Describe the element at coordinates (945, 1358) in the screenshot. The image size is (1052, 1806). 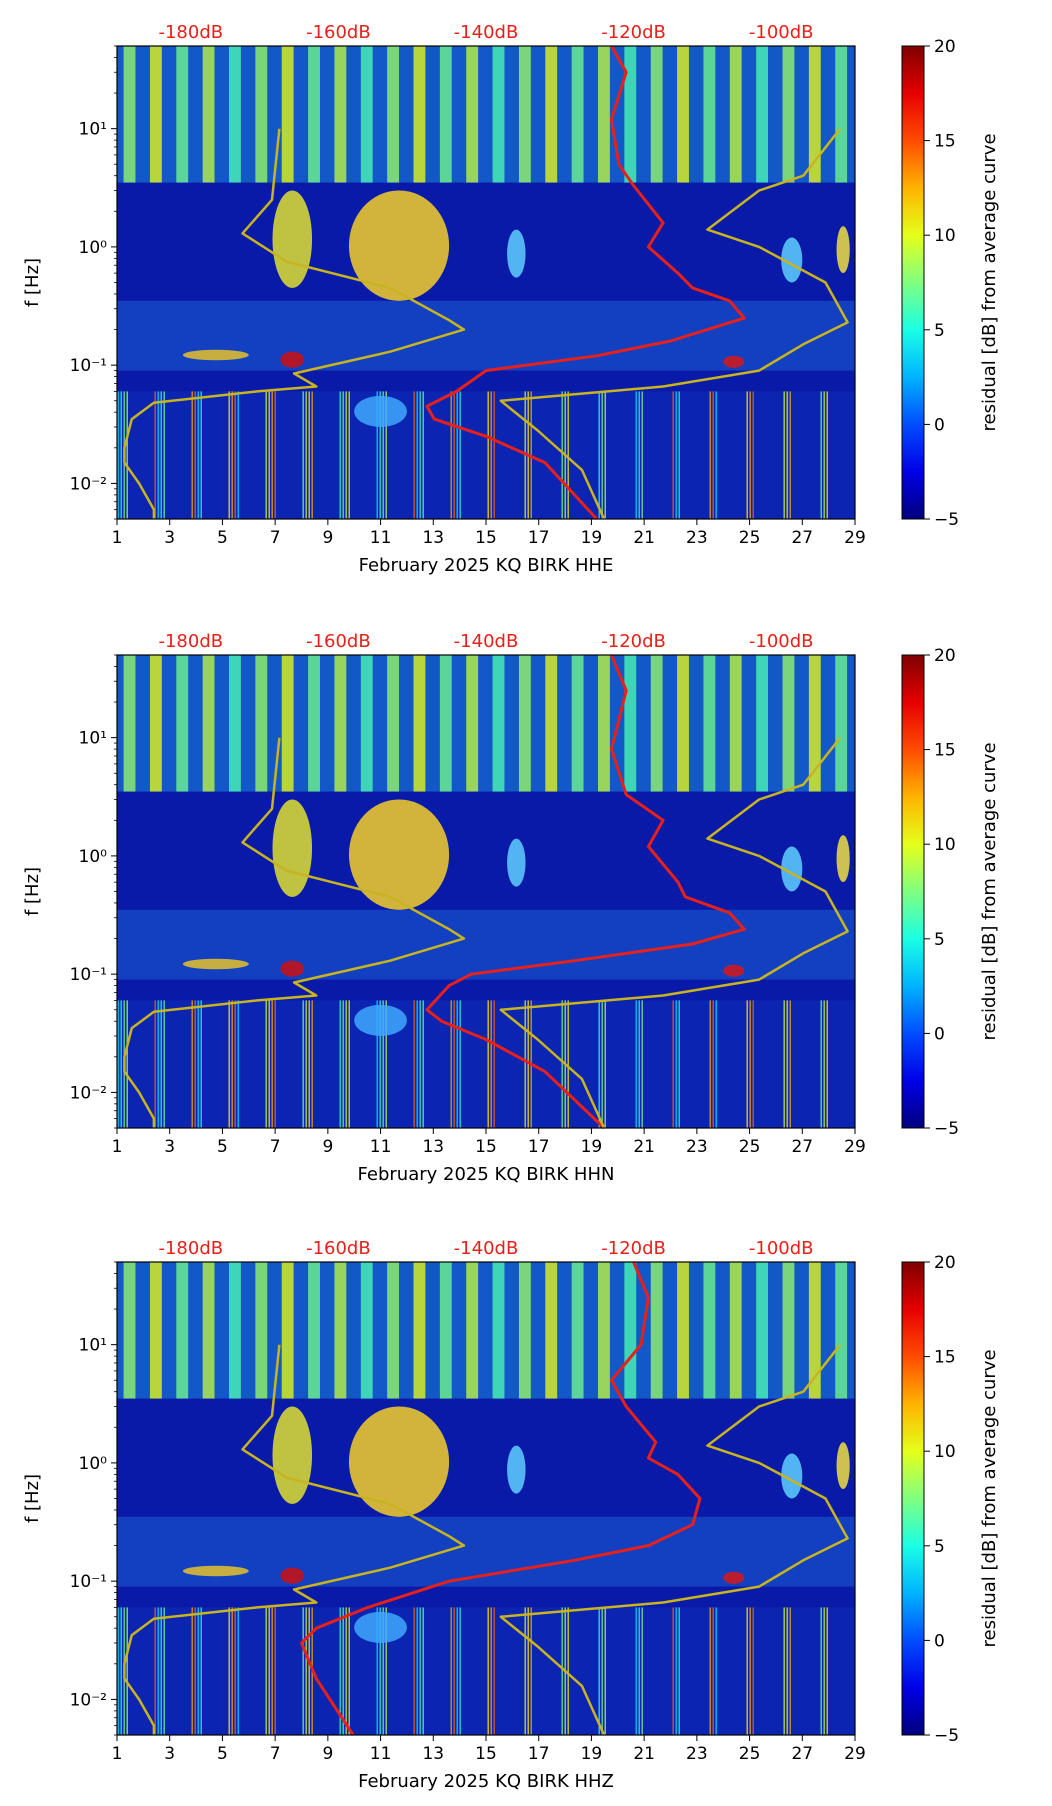
I see `colorbar-tick-label: 15` at that location.